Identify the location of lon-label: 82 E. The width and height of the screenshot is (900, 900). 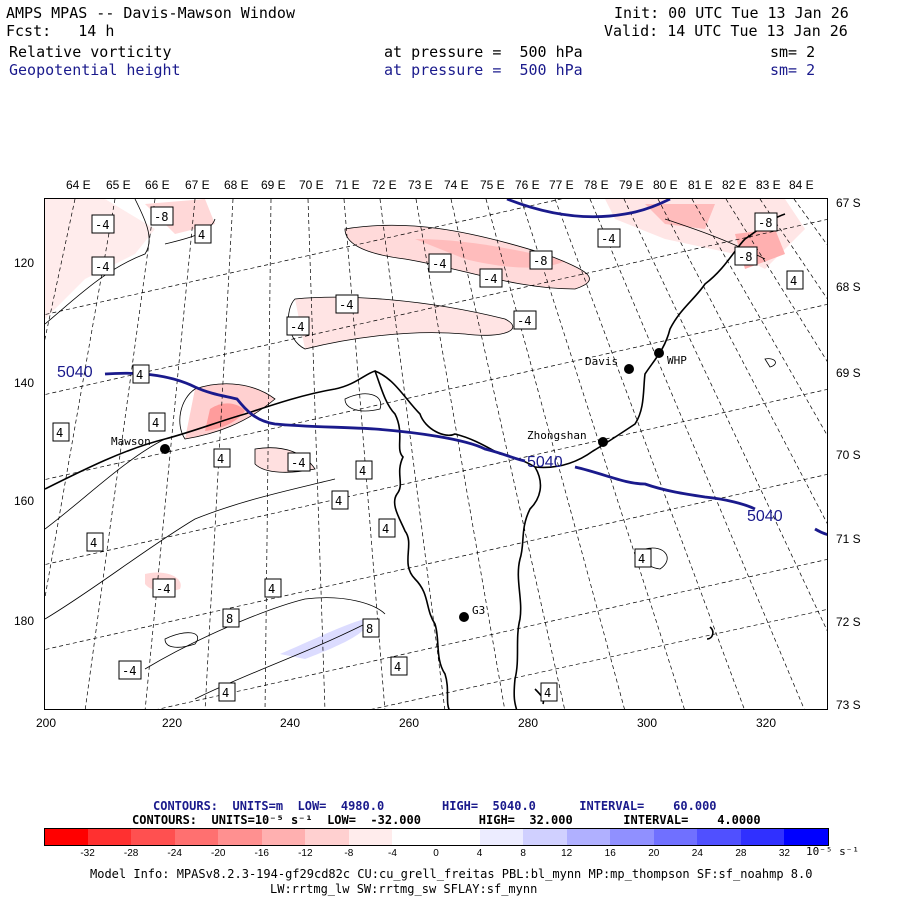
(734, 185).